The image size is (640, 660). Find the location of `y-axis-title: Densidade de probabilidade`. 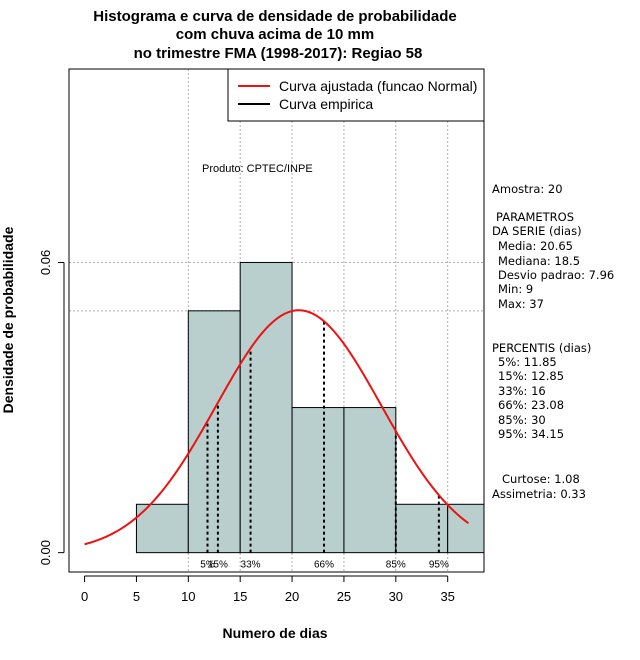

y-axis-title: Densidade de probabilidade is located at coordinates (8, 319).